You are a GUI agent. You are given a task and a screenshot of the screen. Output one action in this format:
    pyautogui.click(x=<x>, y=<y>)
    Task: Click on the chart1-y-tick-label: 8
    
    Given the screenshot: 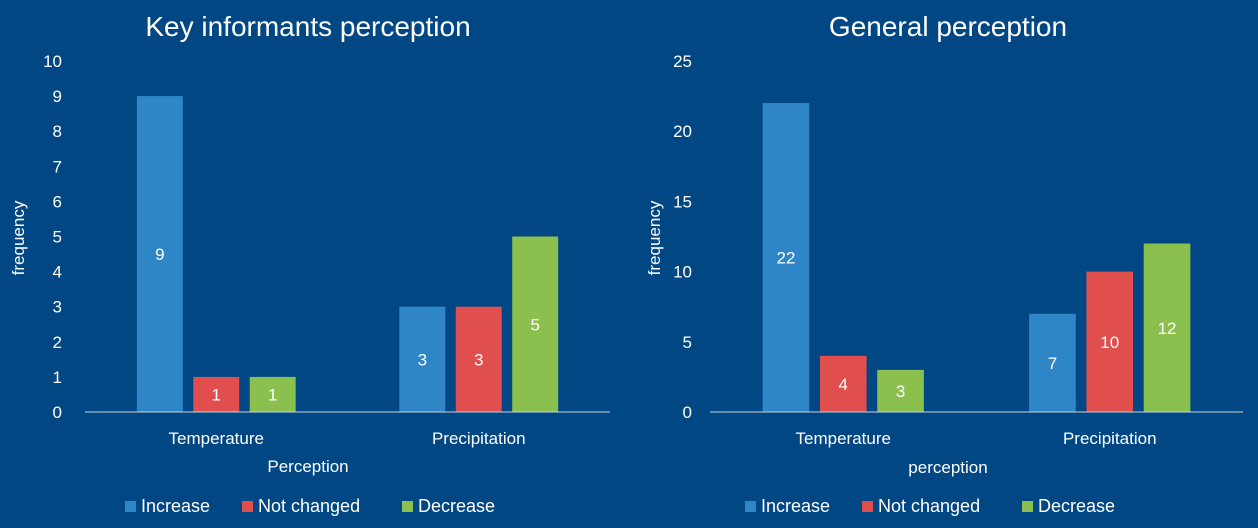 What is the action you would take?
    pyautogui.click(x=57, y=131)
    